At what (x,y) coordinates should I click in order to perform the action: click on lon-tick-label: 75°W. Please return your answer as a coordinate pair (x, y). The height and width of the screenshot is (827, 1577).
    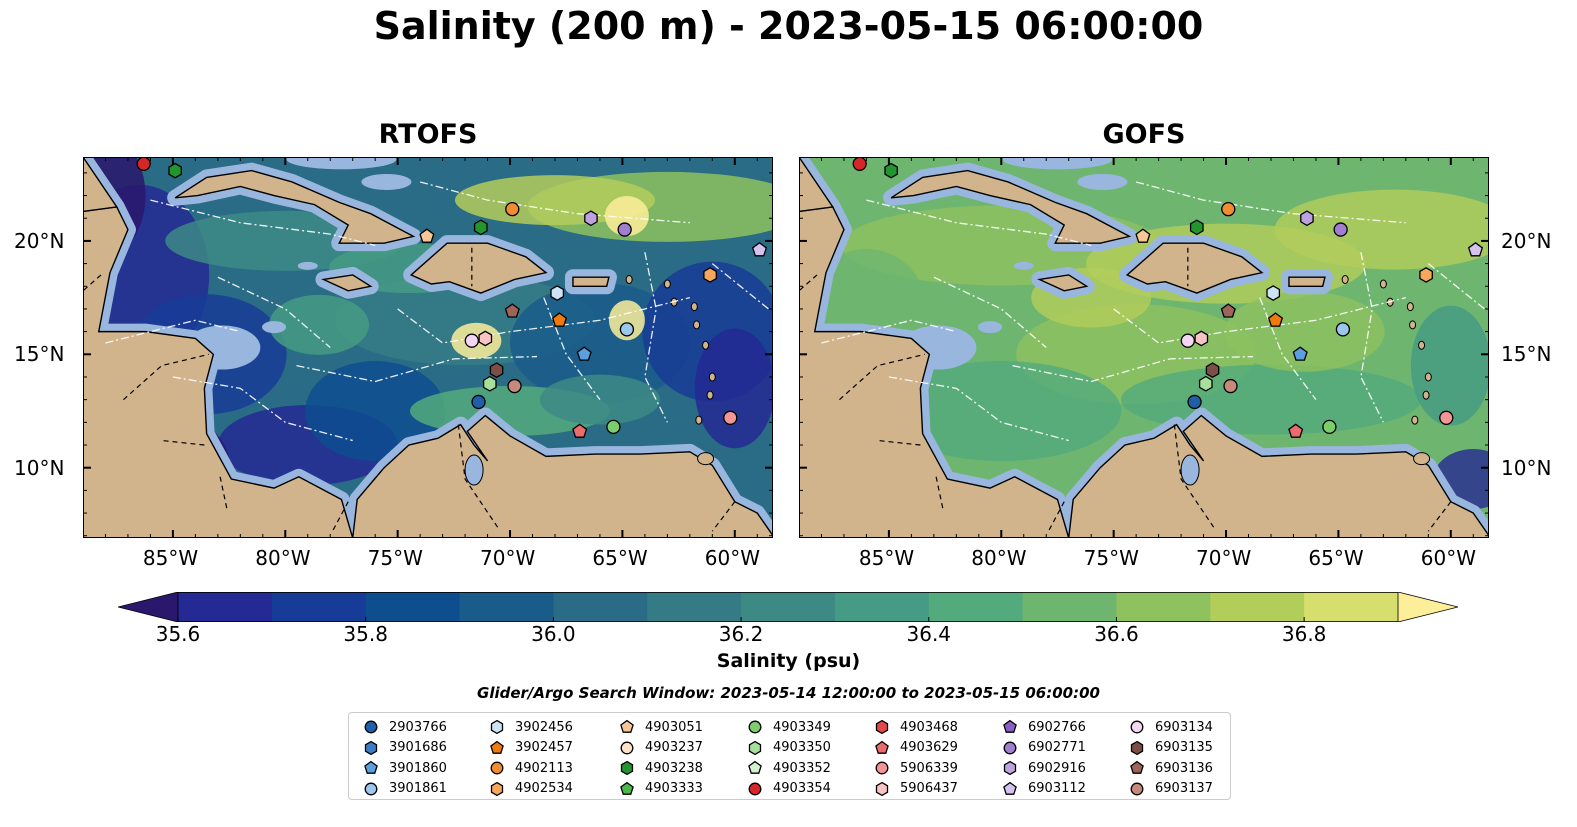
    Looking at the image, I should click on (395, 558).